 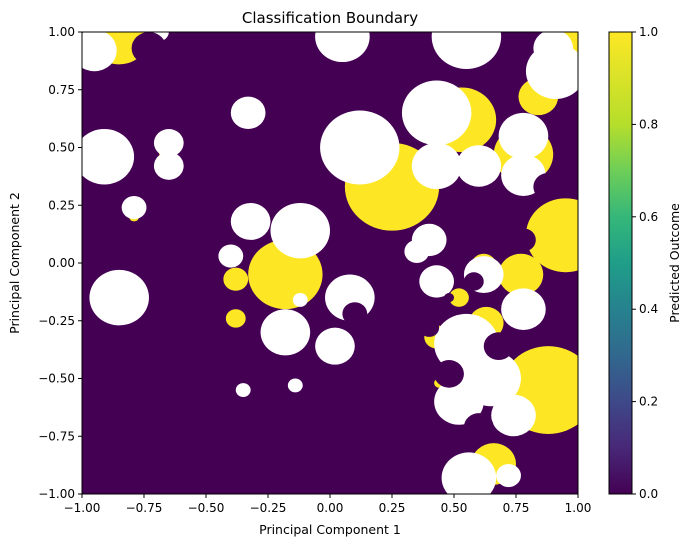 I want to click on colorbar-tick-label: 0.0, so click(x=648, y=494).